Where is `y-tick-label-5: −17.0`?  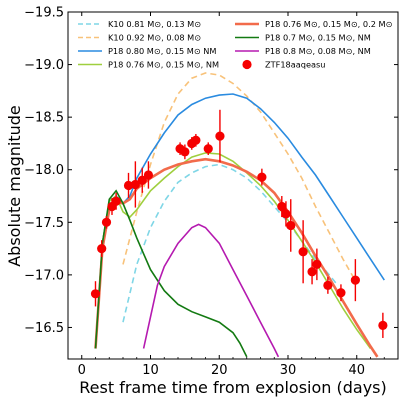
y-tick-label-5: −17.0 is located at coordinates (44, 275).